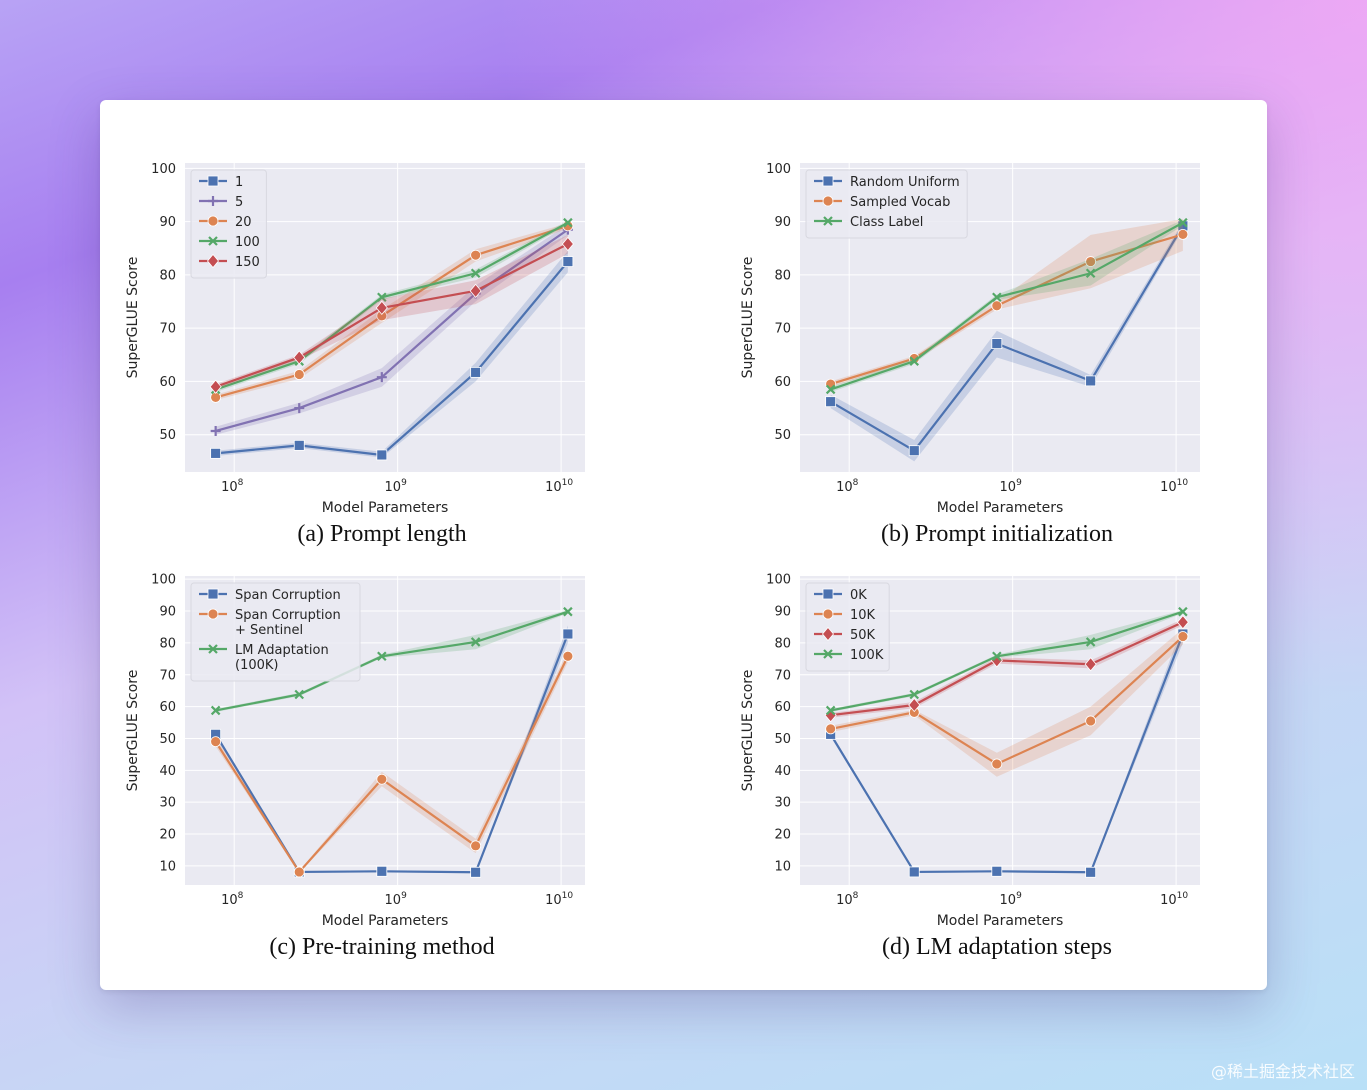  What do you see at coordinates (247, 262) in the screenshot?
I see `legend-label: 150` at bounding box center [247, 262].